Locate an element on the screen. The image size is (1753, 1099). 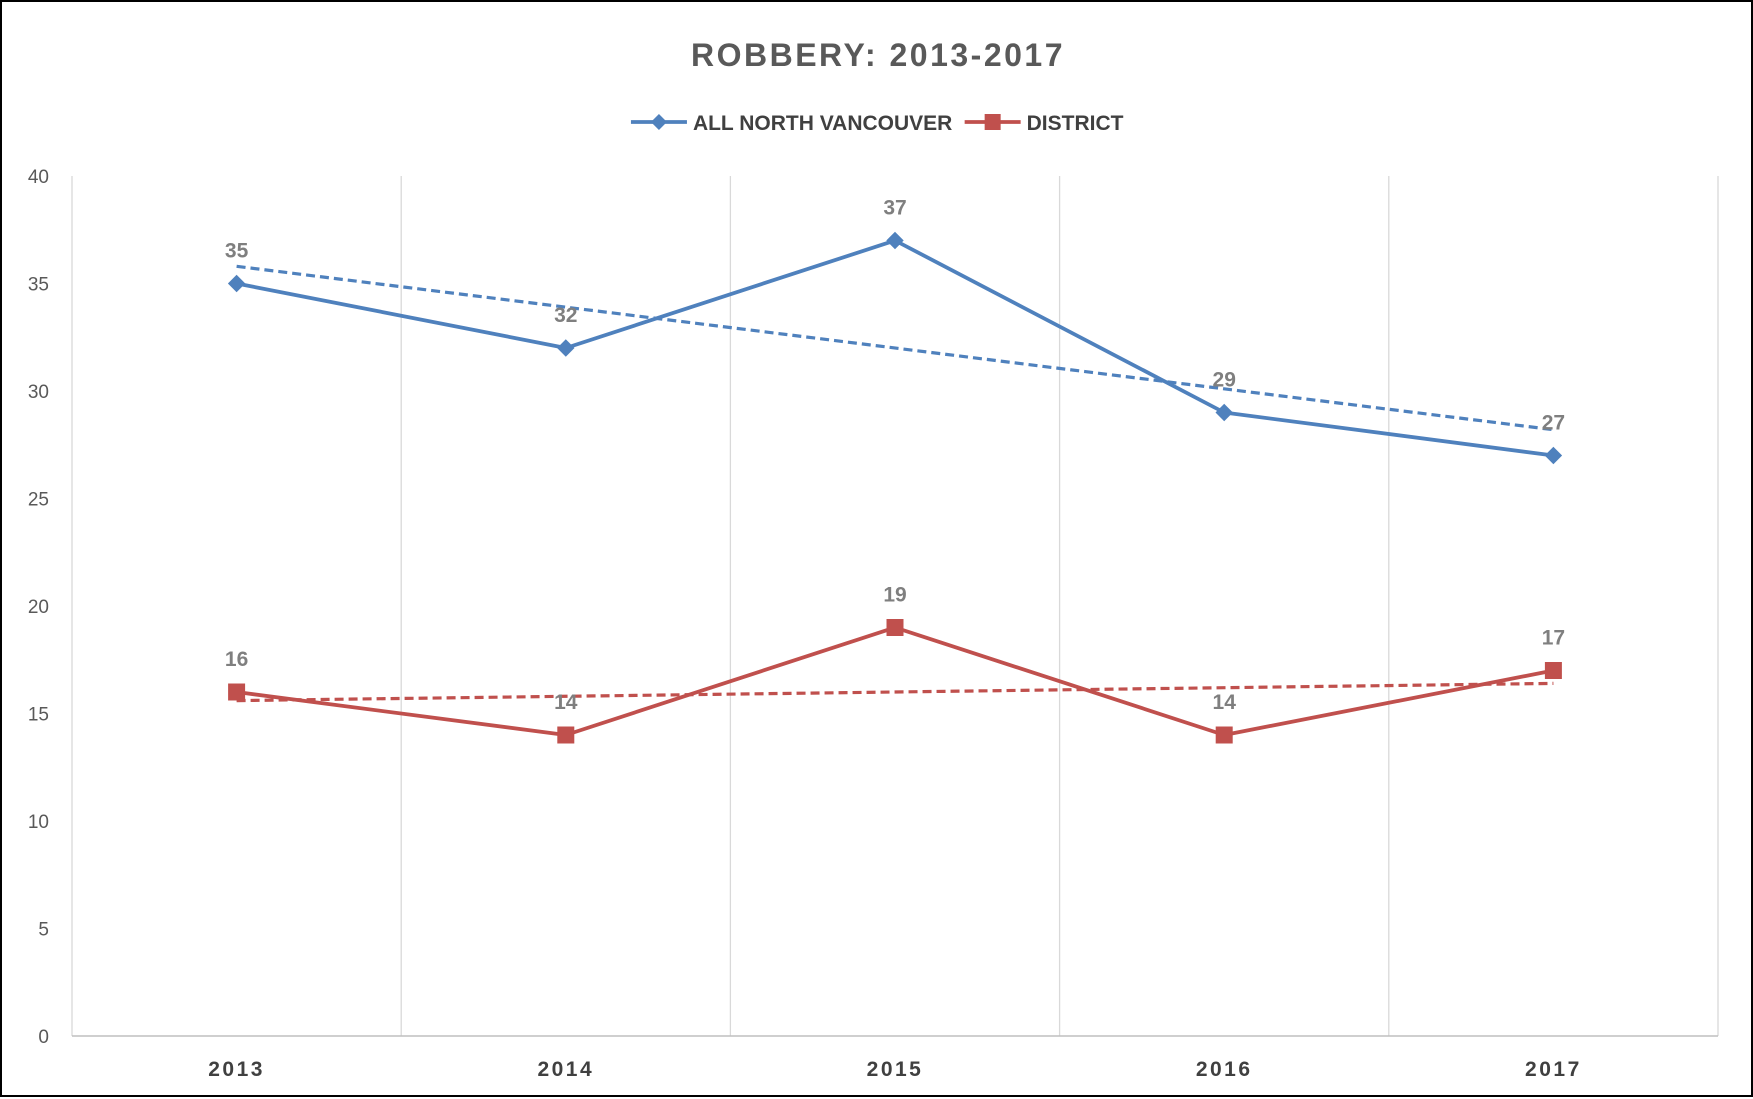
x-tick-label: 2016 is located at coordinates (1224, 1069).